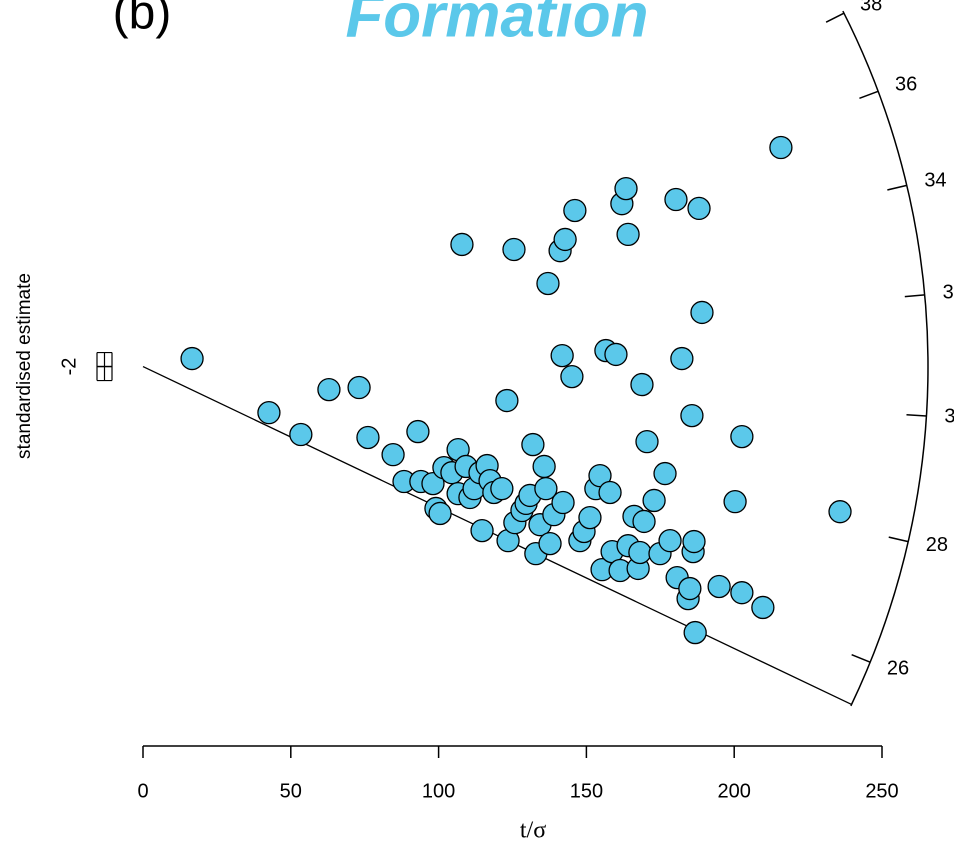 The image size is (954, 846). I want to click on radial-tick-label: 36, so click(906, 84).